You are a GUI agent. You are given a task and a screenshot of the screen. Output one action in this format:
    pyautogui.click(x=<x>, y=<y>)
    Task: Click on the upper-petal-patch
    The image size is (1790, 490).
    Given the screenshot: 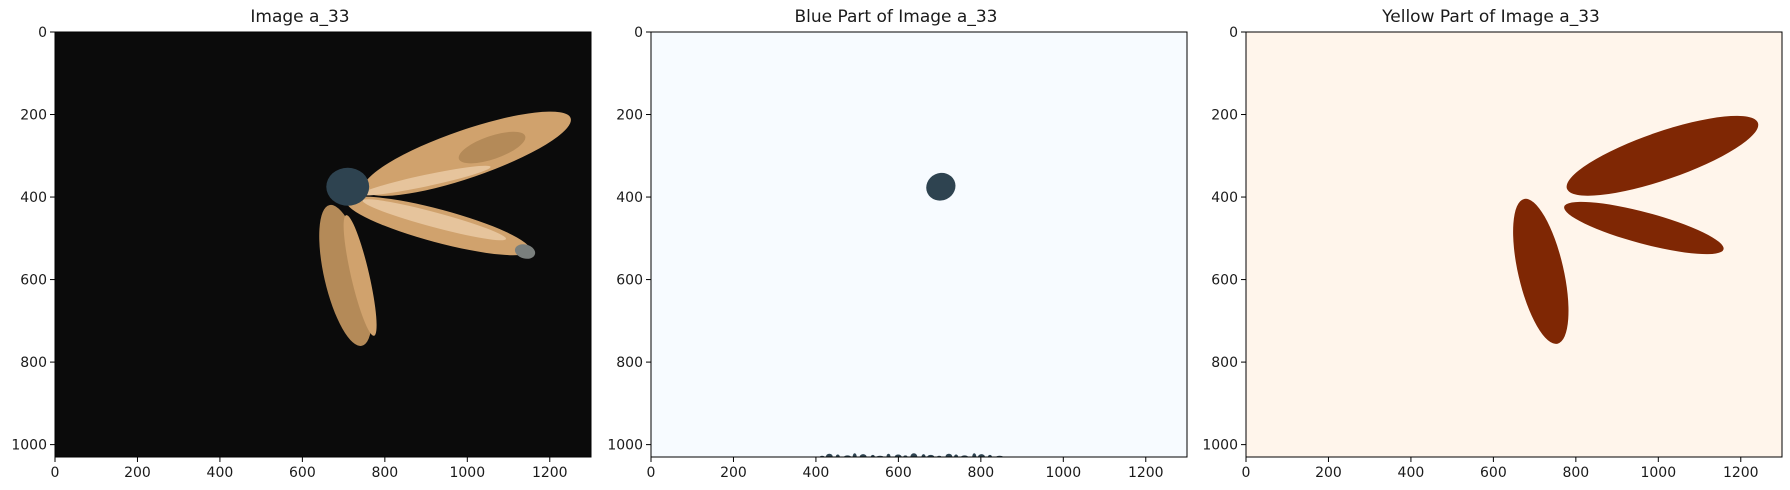 What is the action you would take?
    pyautogui.click(x=492, y=147)
    